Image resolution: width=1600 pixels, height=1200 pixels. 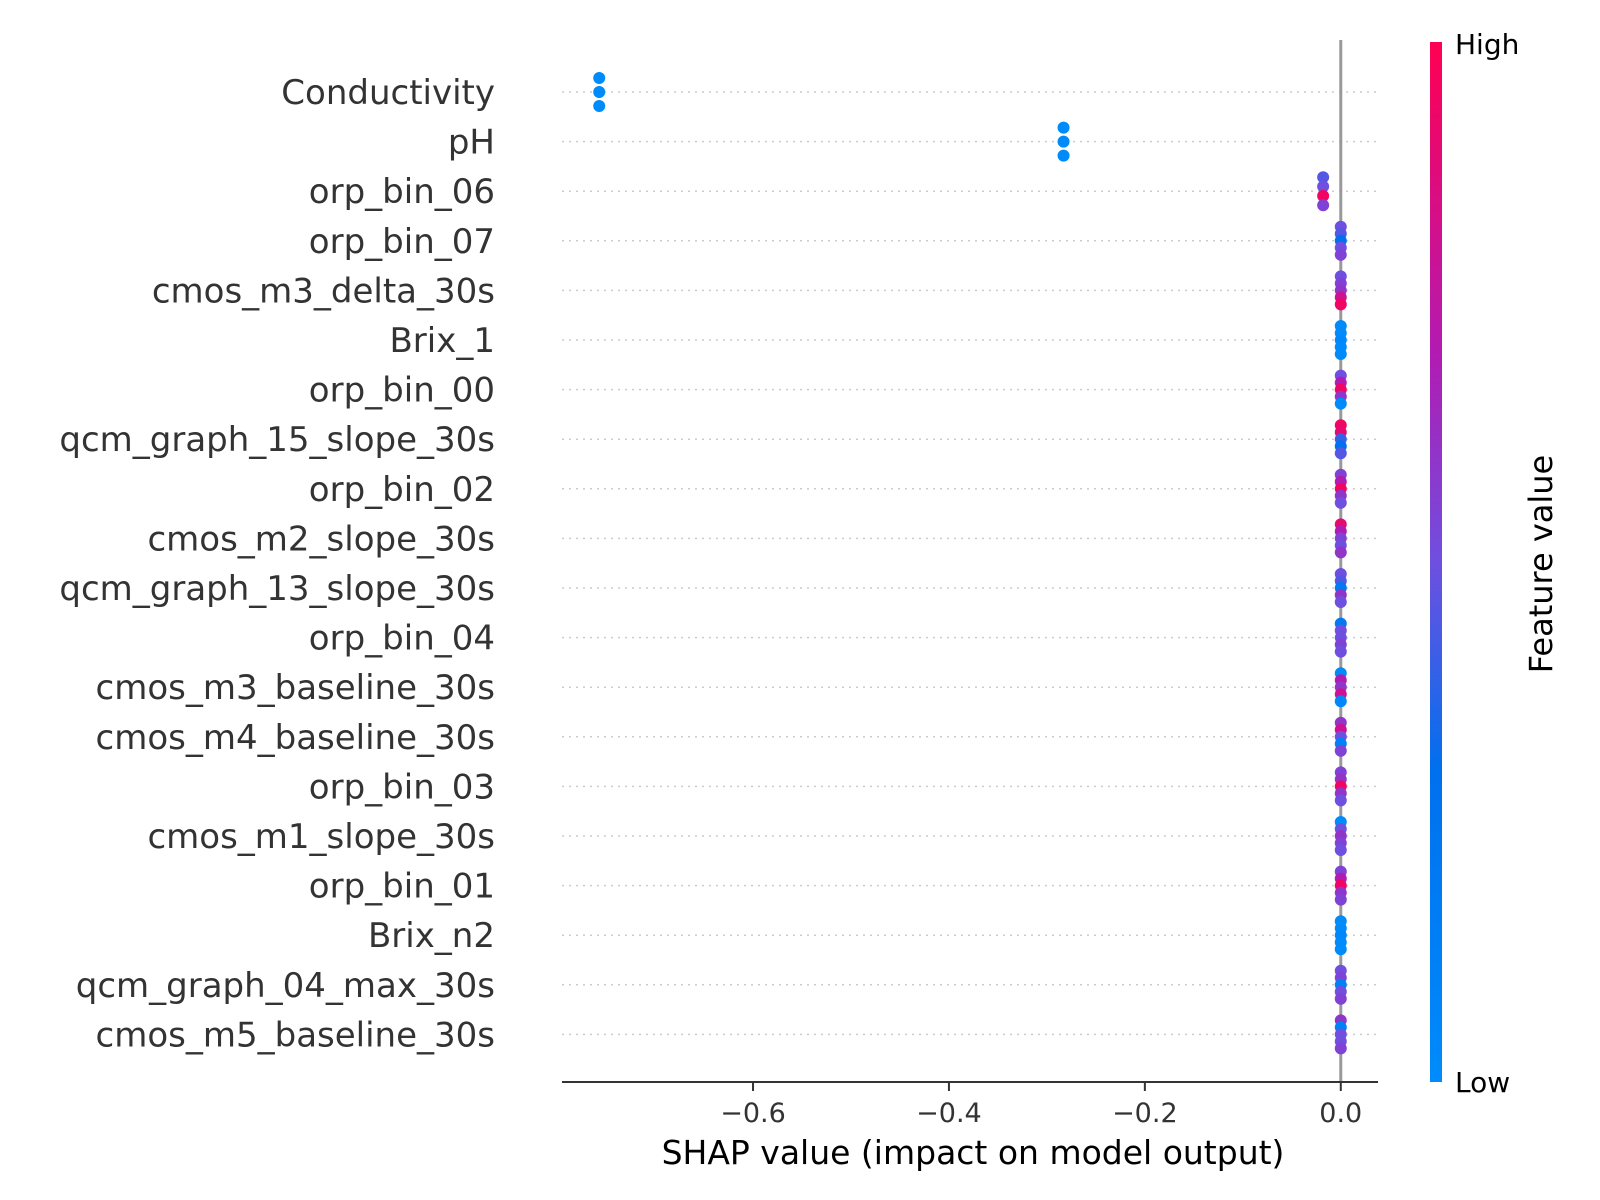 What do you see at coordinates (323, 291) in the screenshot?
I see `feature-label: cmos_m3_delta_30s` at bounding box center [323, 291].